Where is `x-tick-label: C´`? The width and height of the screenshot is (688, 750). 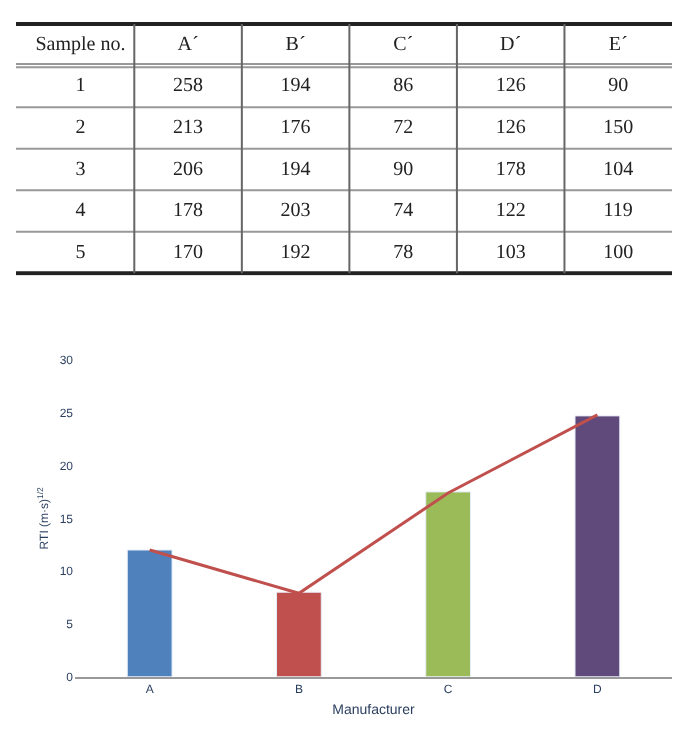 x-tick-label: C´ is located at coordinates (403, 44).